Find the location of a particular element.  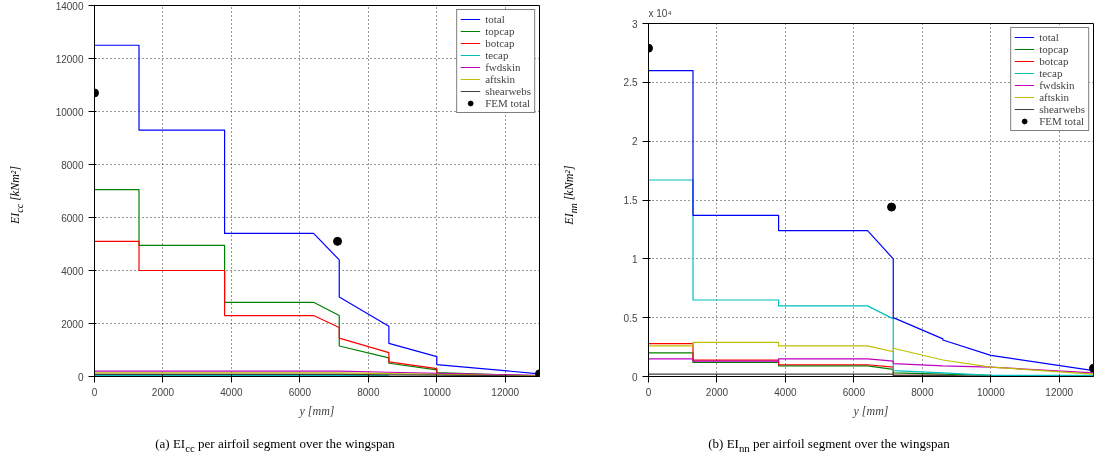

y-tick-label: 3 is located at coordinates (634, 24).